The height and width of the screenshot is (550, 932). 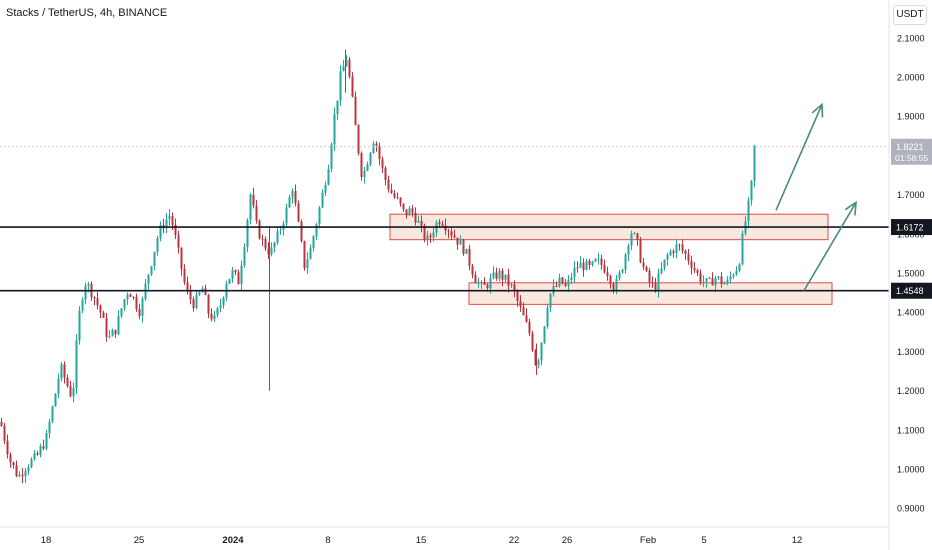 What do you see at coordinates (422, 540) in the screenshot?
I see `time-axis: 18 25 2024 8 15 22 26 Feb 5 12` at bounding box center [422, 540].